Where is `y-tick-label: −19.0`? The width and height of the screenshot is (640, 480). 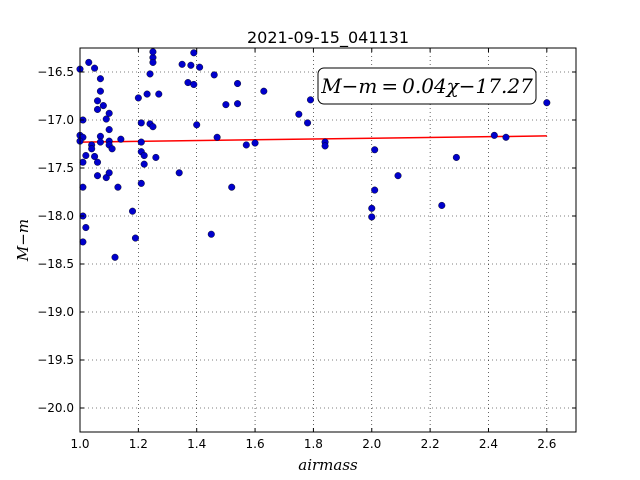
y-tick-label: −19.0 is located at coordinates (55, 312).